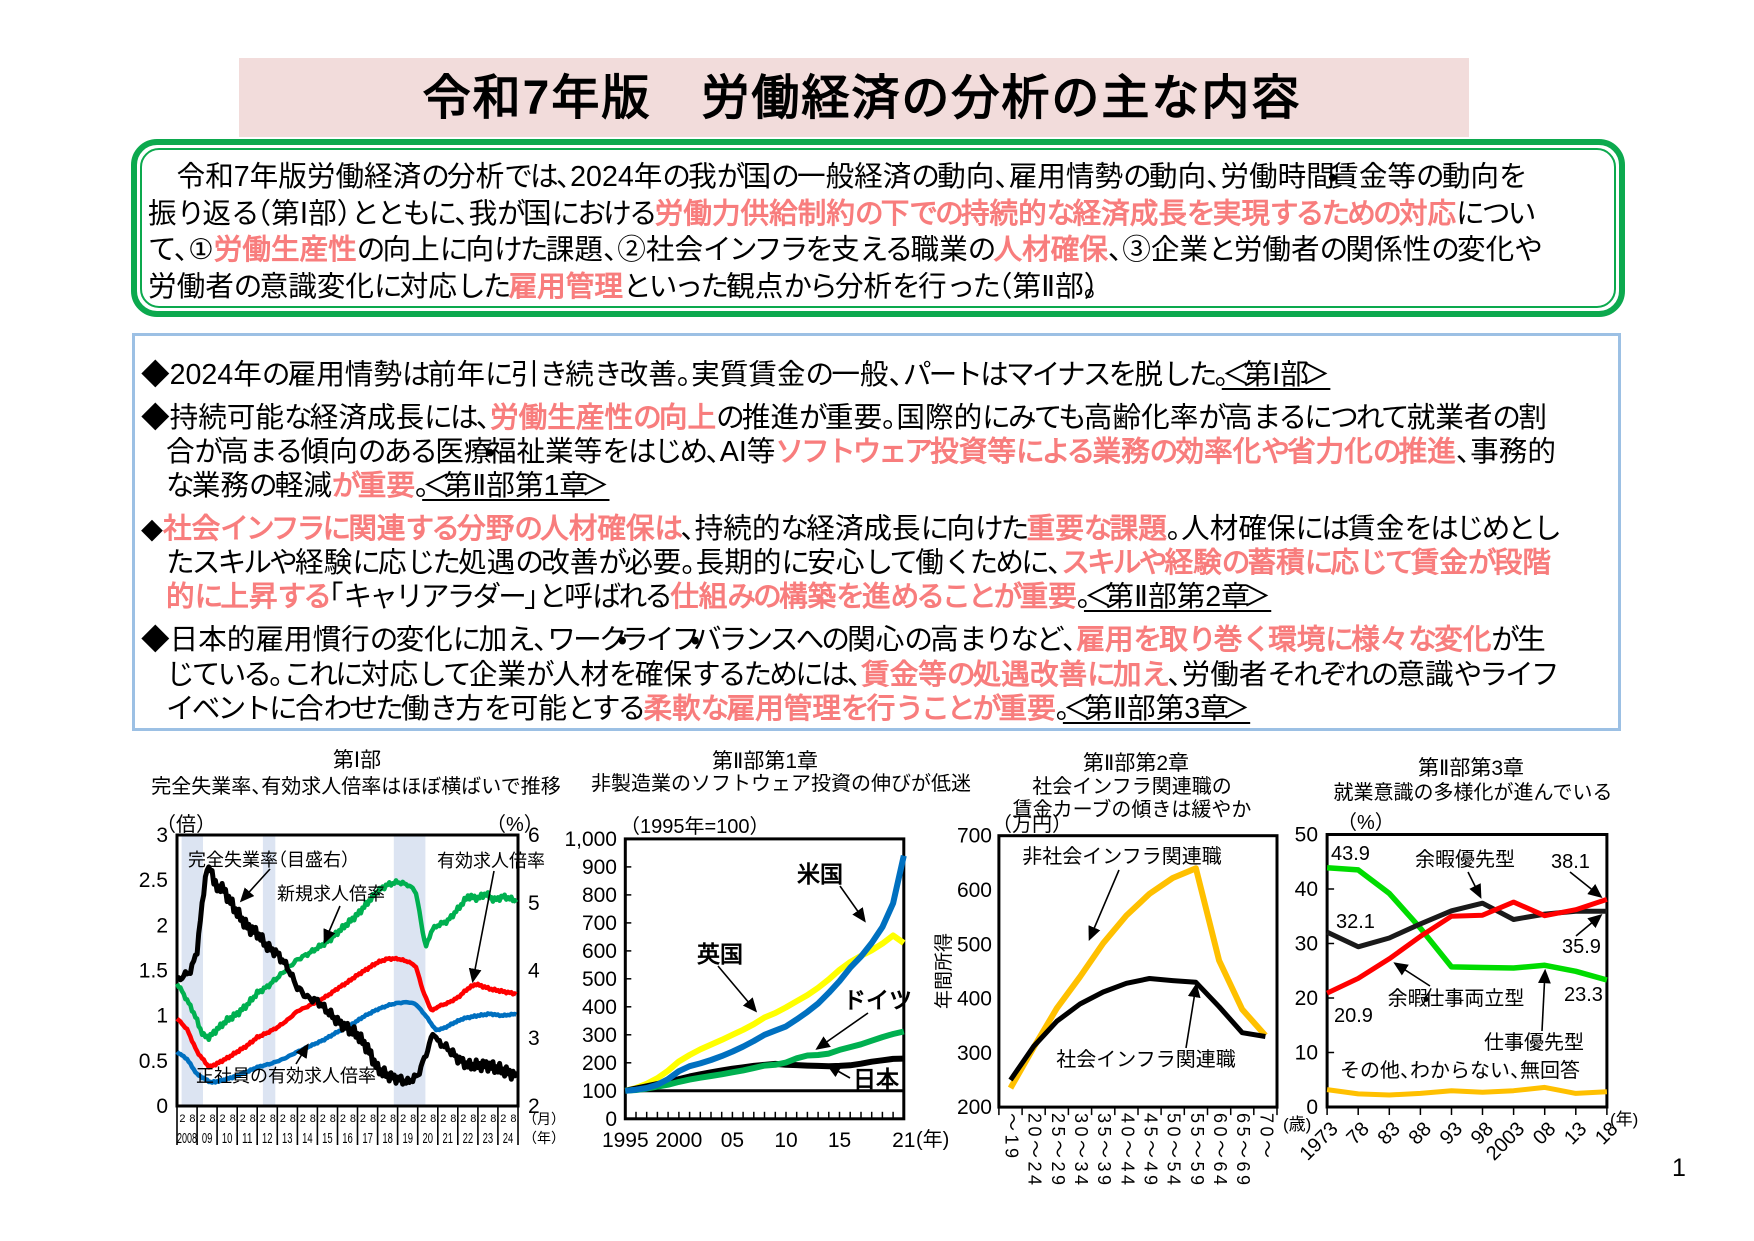 The width and height of the screenshot is (1754, 1241). Describe the element at coordinates (347, 1139) in the screenshot. I see `svg-text: 16` at that location.